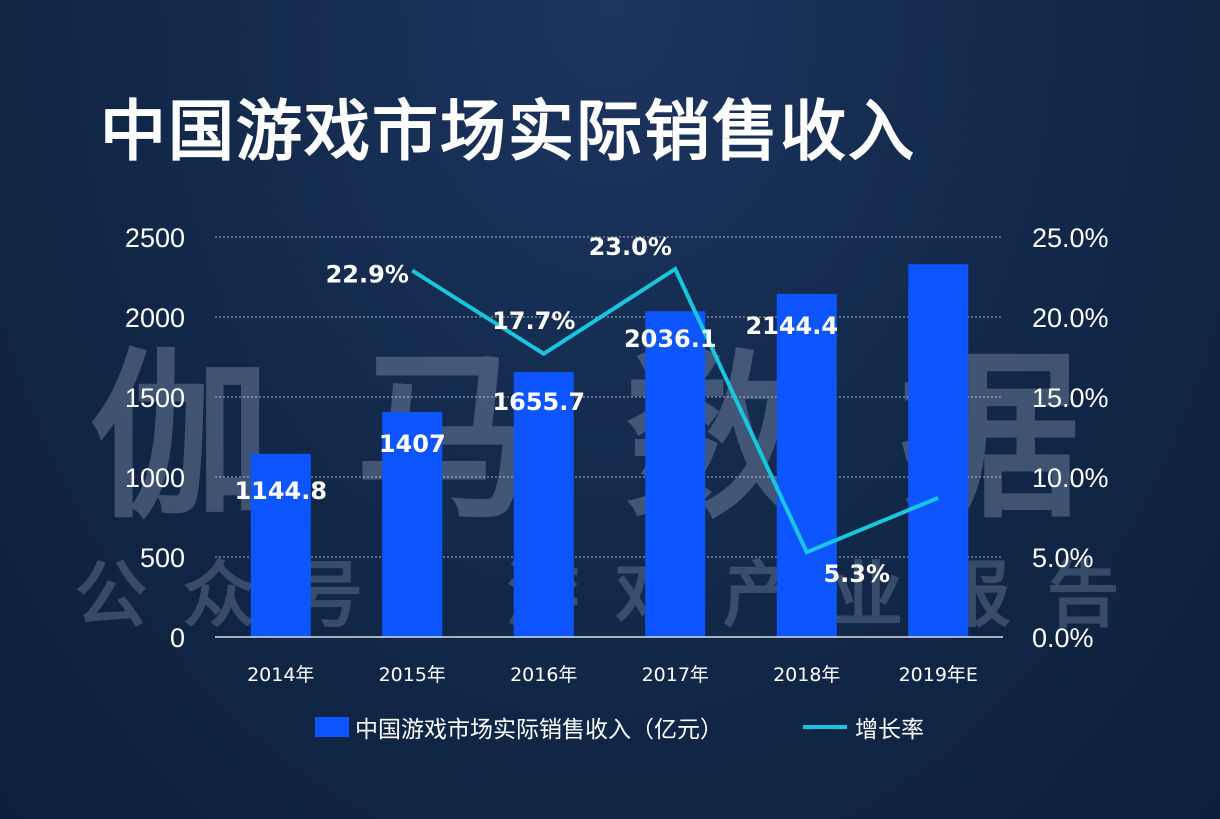  I want to click on watermark-sub-char: 众, so click(219, 595).